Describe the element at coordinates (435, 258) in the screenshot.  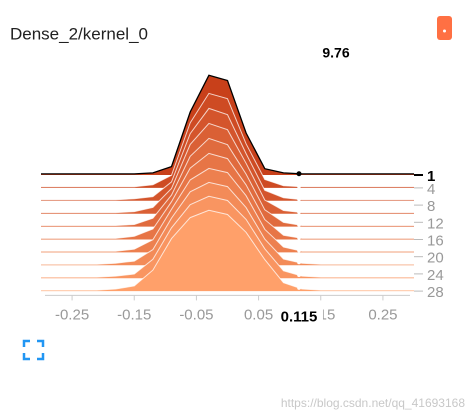
I see `y-tick-label: 20` at that location.